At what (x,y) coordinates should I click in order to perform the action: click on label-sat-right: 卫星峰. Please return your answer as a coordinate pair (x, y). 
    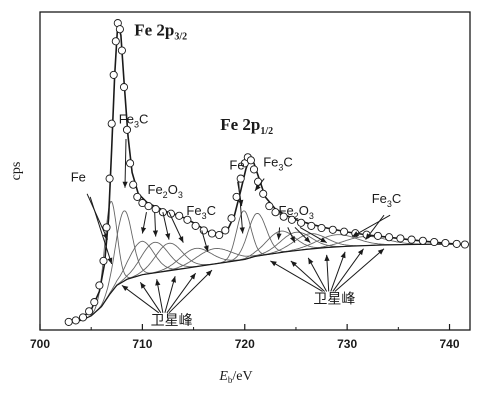
    Looking at the image, I should click on (334, 299).